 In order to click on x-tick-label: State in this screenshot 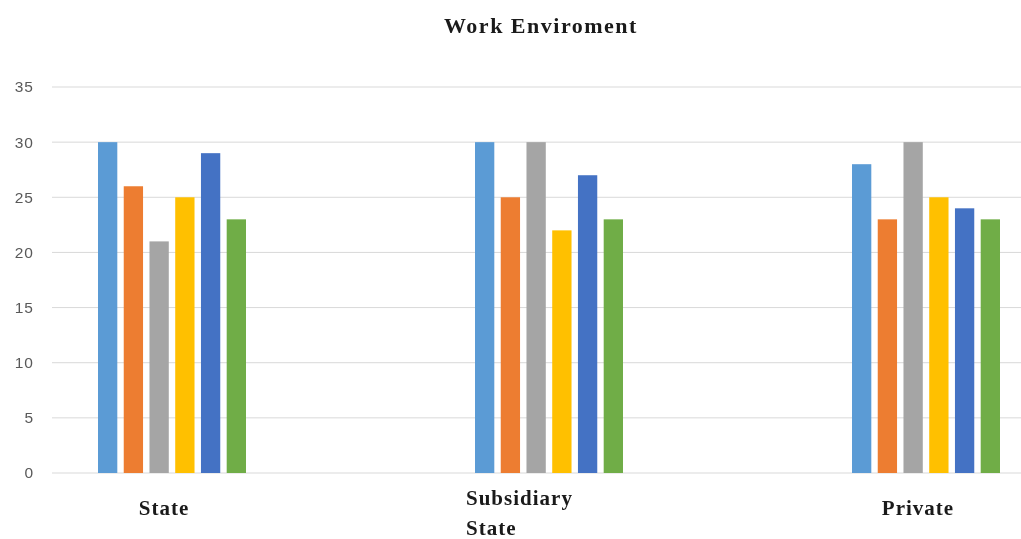, I will do `click(164, 508)`.